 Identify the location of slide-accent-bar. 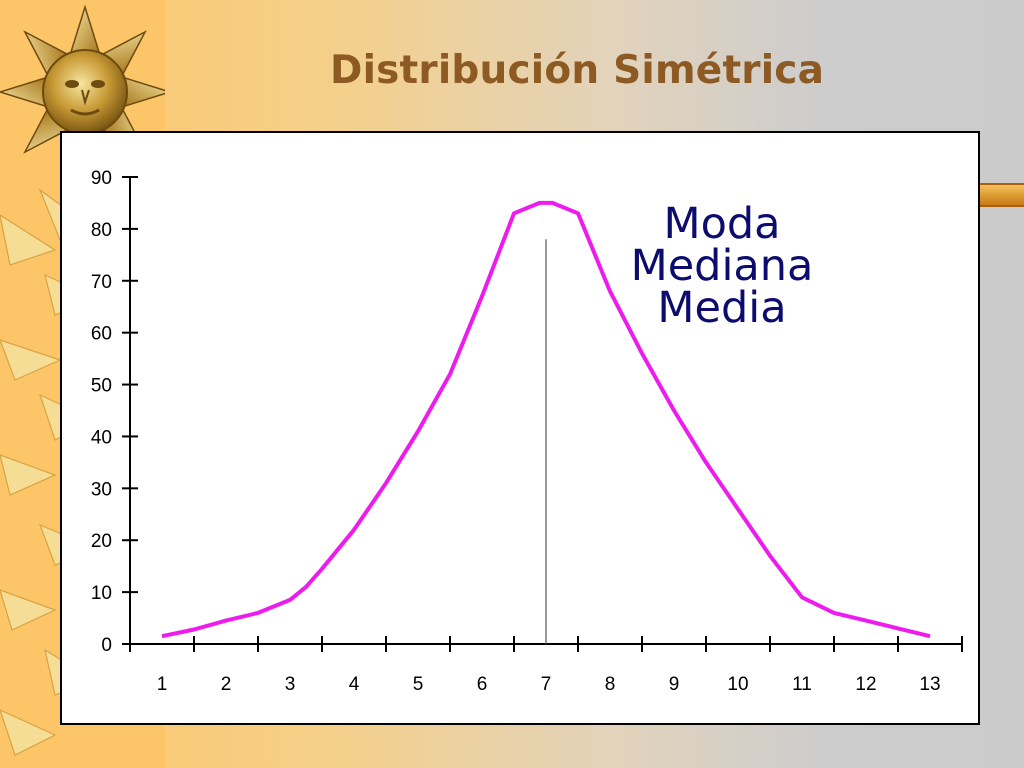
(1001, 195).